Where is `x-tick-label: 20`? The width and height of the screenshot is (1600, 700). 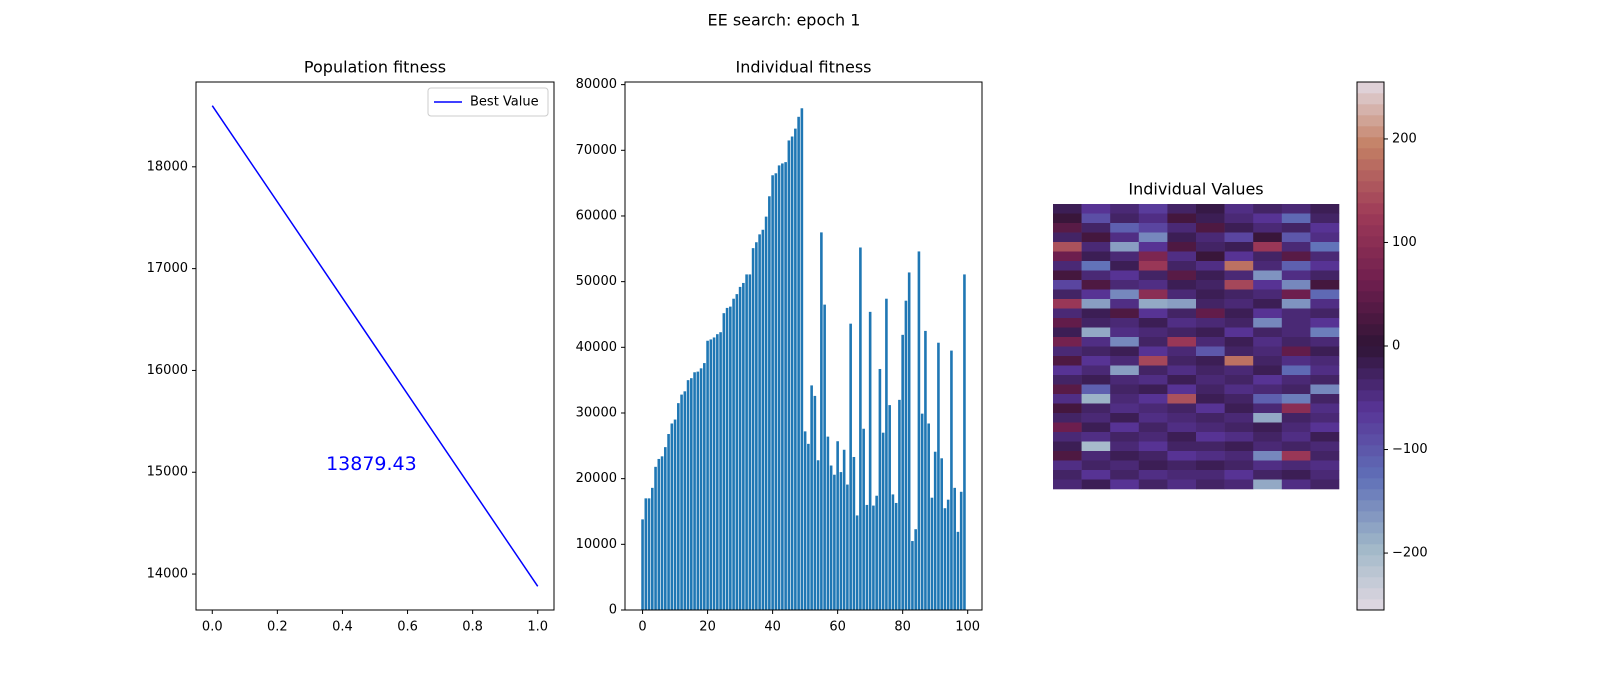 x-tick-label: 20 is located at coordinates (707, 627).